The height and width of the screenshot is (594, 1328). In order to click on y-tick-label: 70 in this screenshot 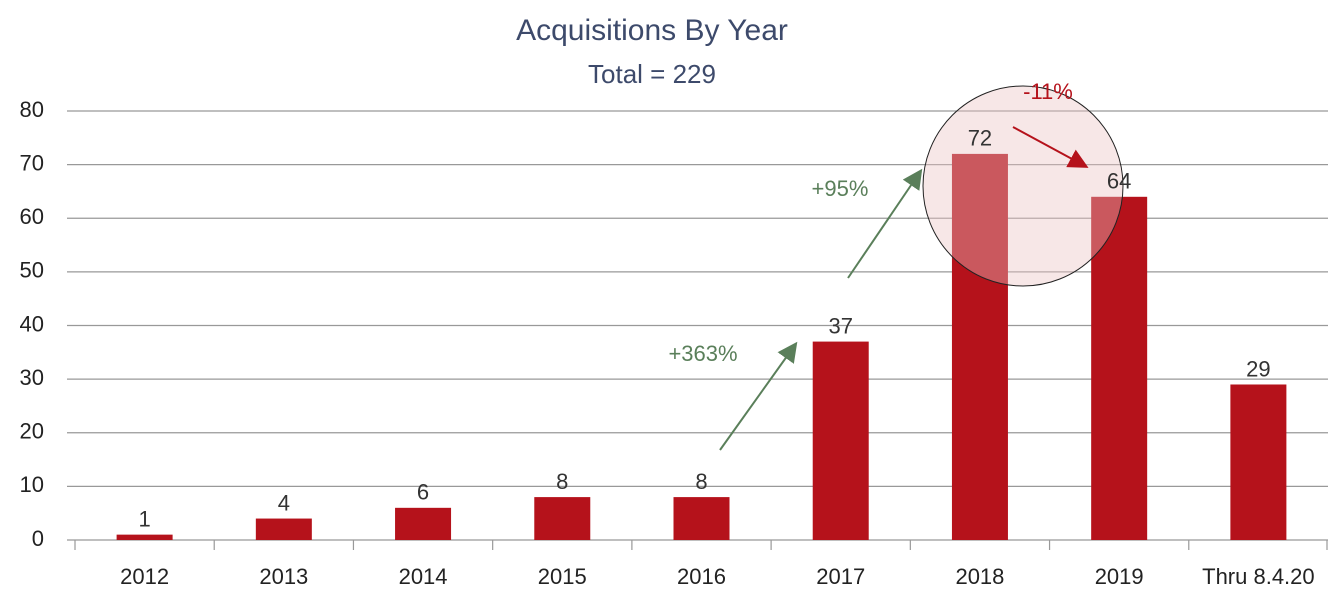, I will do `click(32, 162)`.